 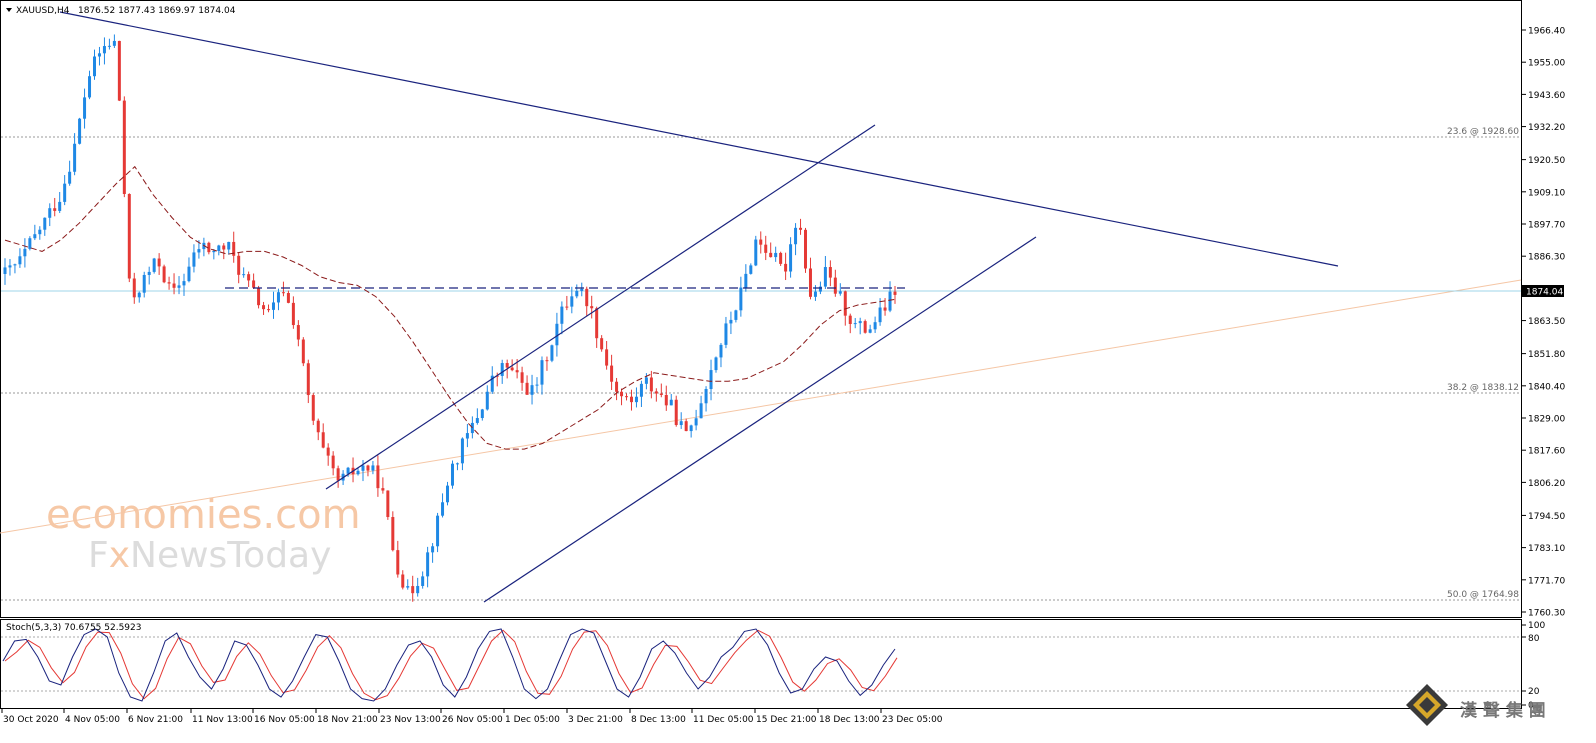 What do you see at coordinates (1546, 226) in the screenshot?
I see `price-tick-label: 1897.70` at bounding box center [1546, 226].